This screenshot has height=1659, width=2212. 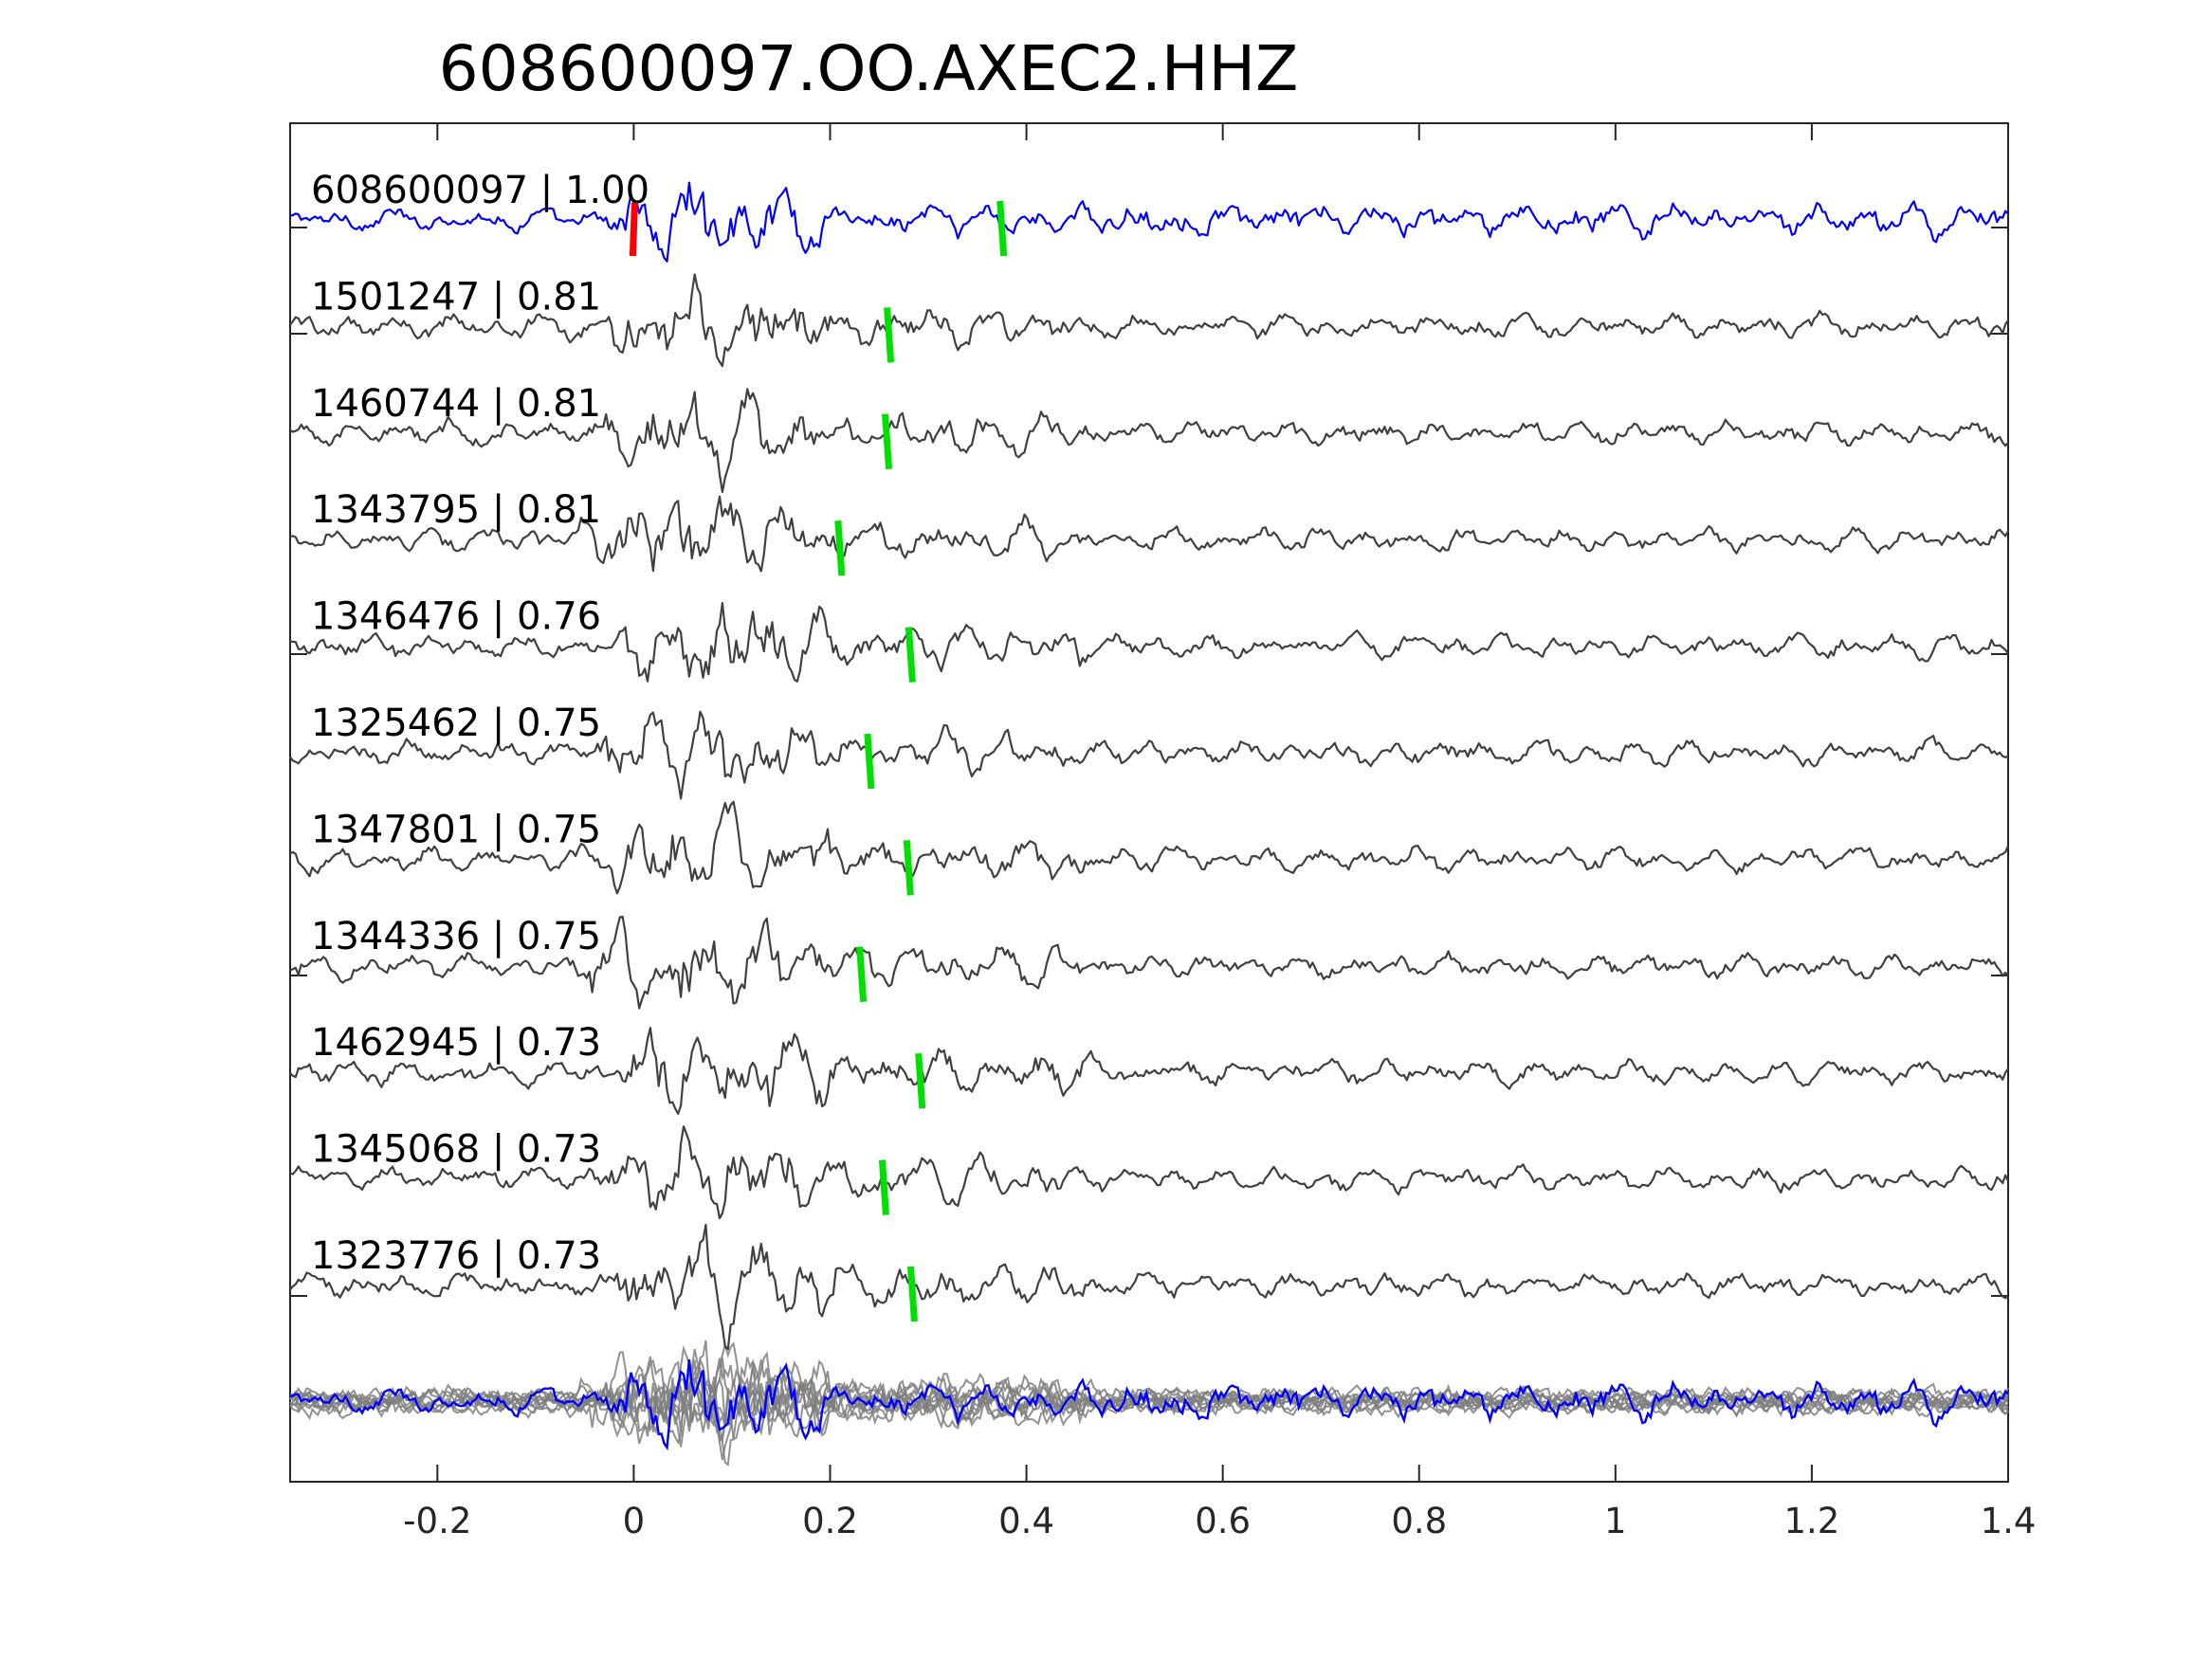 What do you see at coordinates (2009, 1521) in the screenshot?
I see `x-tick-label: 1.4` at bounding box center [2009, 1521].